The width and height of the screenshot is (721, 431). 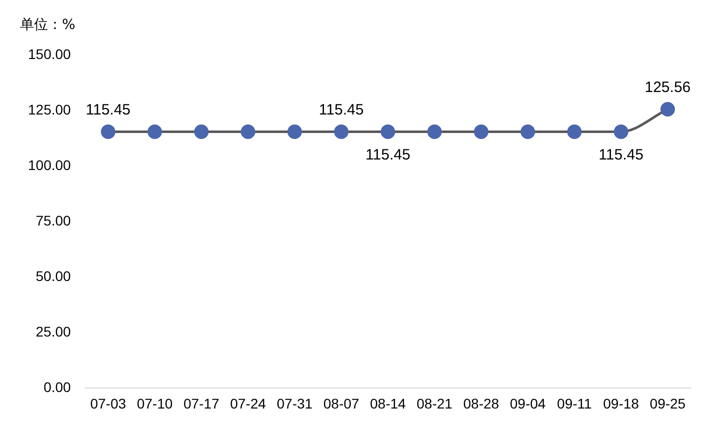 What do you see at coordinates (54, 220) in the screenshot?
I see `y-tick-label: 75.00` at bounding box center [54, 220].